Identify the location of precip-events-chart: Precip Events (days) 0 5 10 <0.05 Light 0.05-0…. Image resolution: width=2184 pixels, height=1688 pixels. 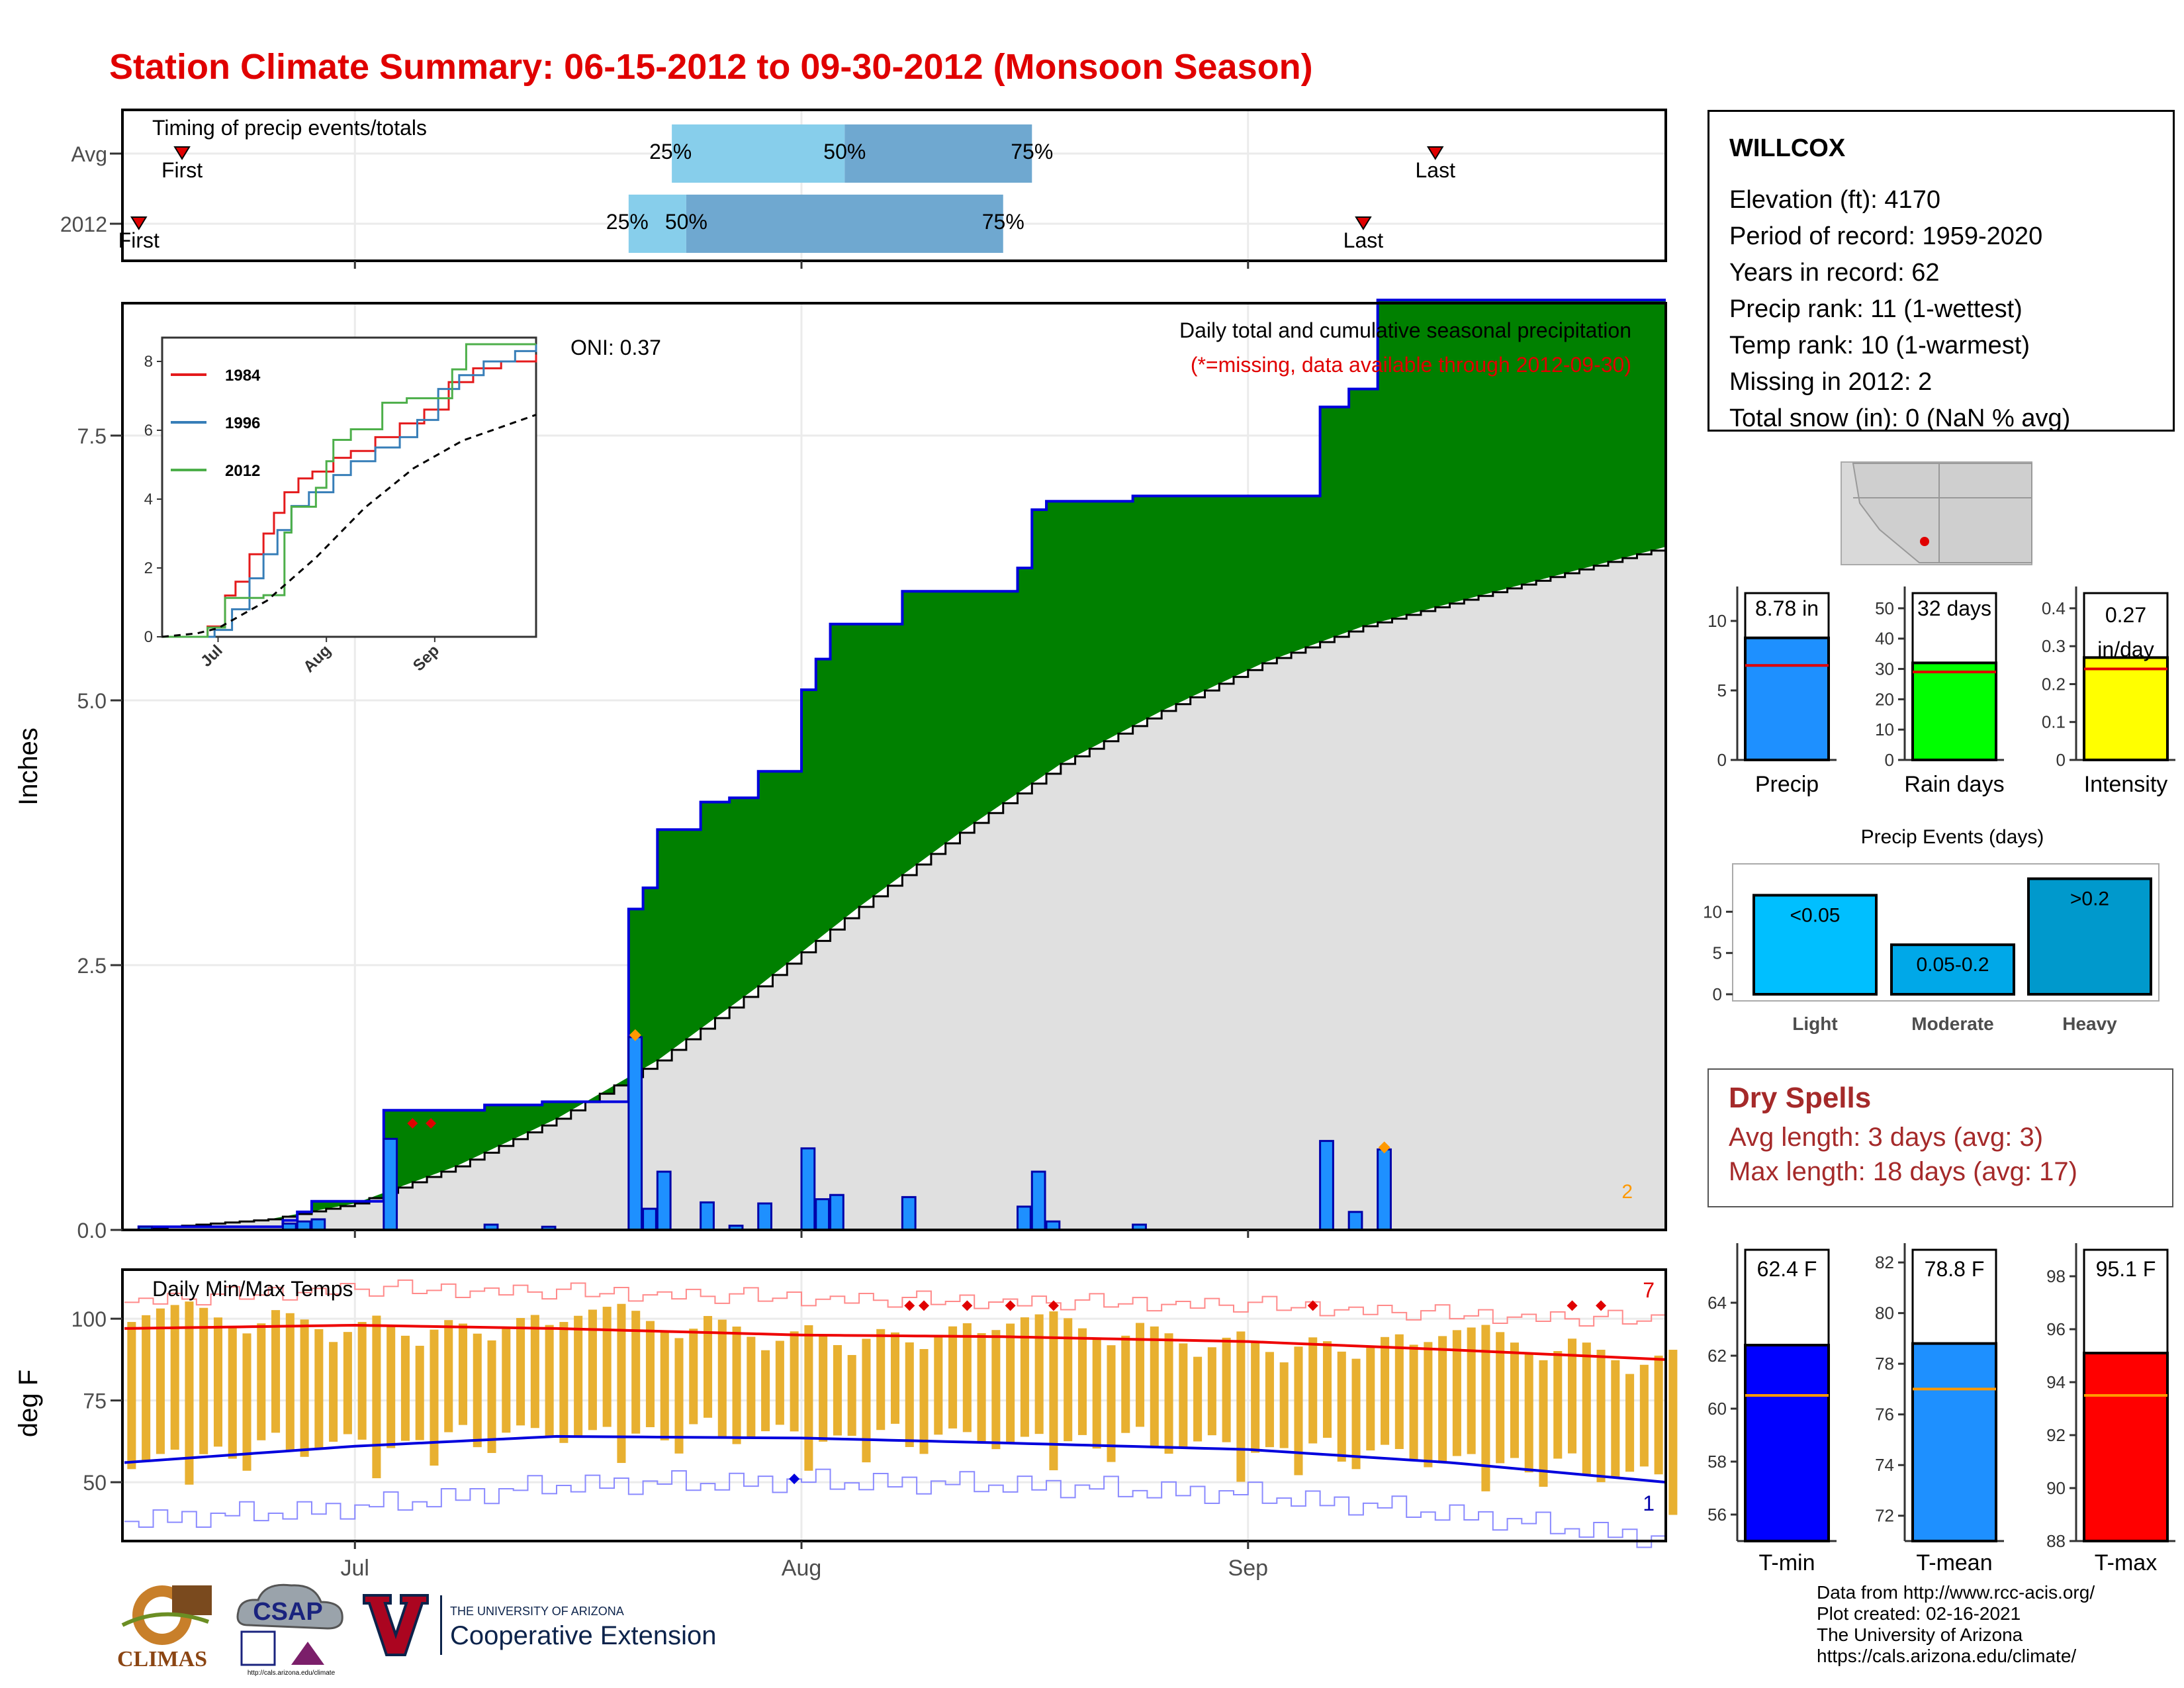
(1931, 930).